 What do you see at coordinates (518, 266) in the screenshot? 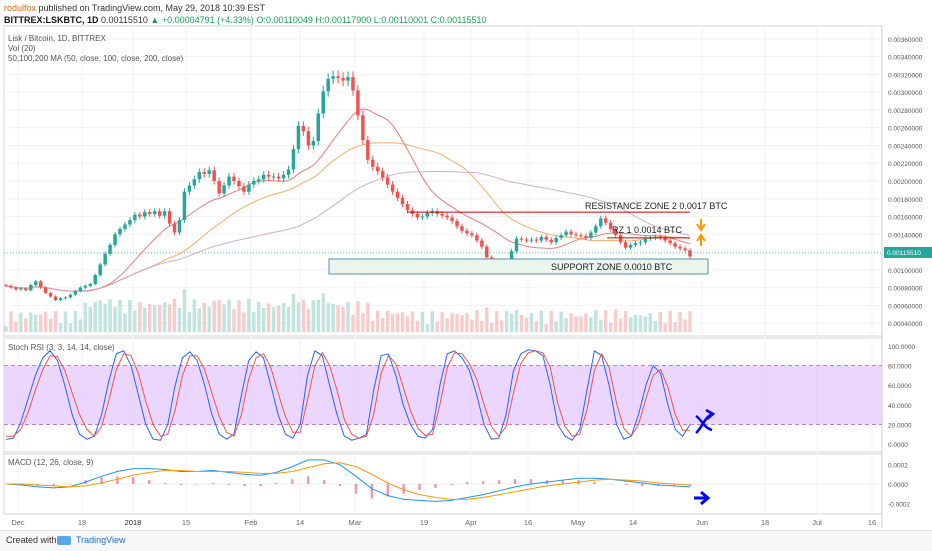
I see `support-zone-box` at bounding box center [518, 266].